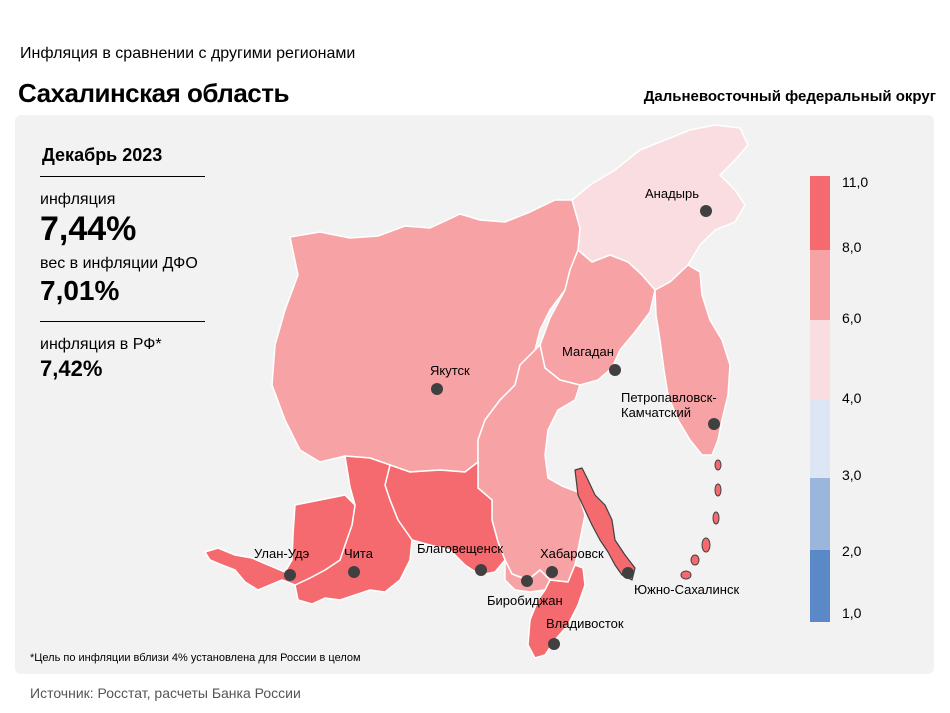  I want to click on separator, so click(122, 321).